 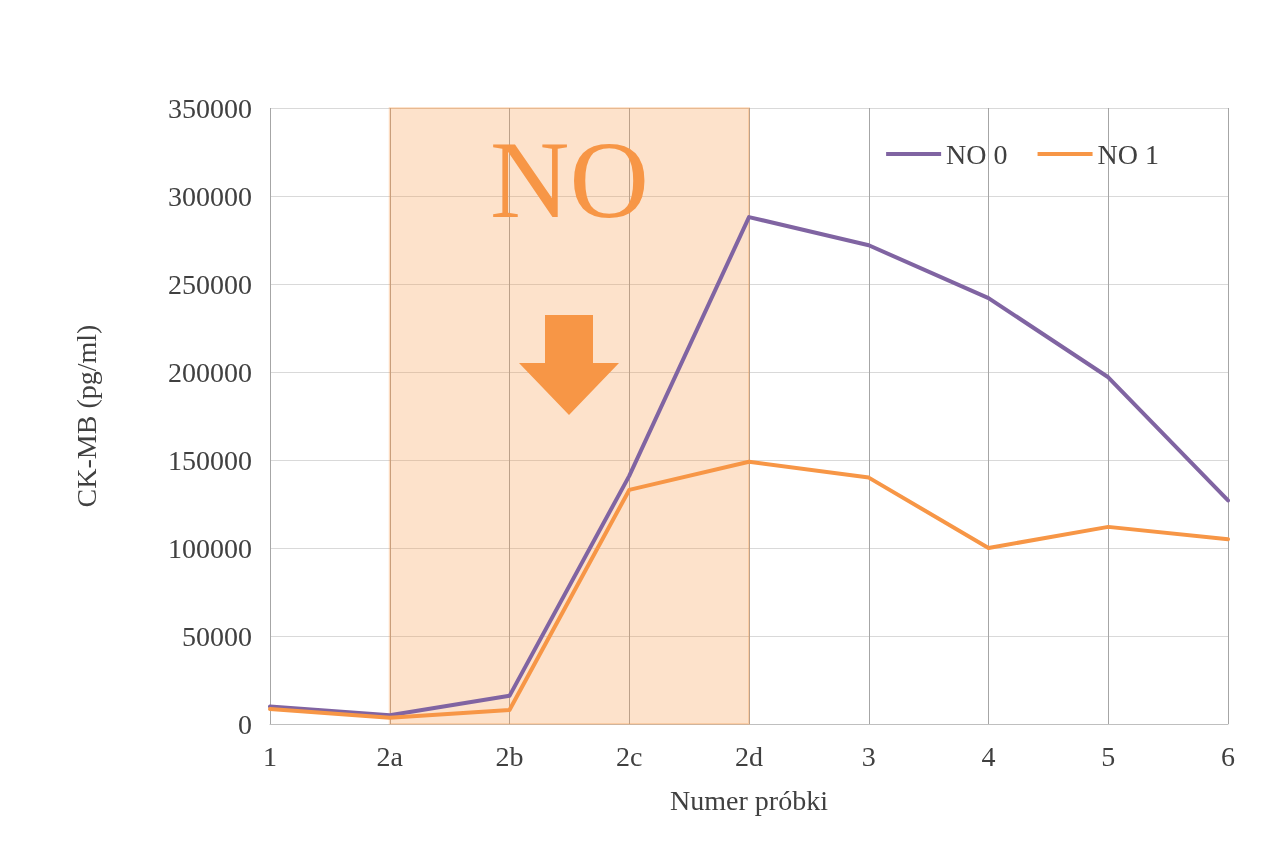 I want to click on y-axis-title: CK-MB (pg/ml), so click(x=86, y=416).